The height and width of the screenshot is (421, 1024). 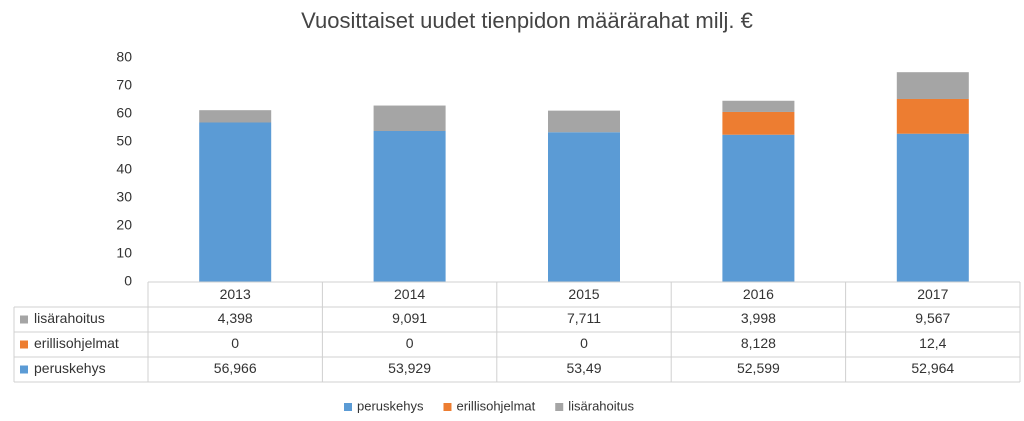 I want to click on legend-label: erillisohjelmat, so click(x=495, y=405).